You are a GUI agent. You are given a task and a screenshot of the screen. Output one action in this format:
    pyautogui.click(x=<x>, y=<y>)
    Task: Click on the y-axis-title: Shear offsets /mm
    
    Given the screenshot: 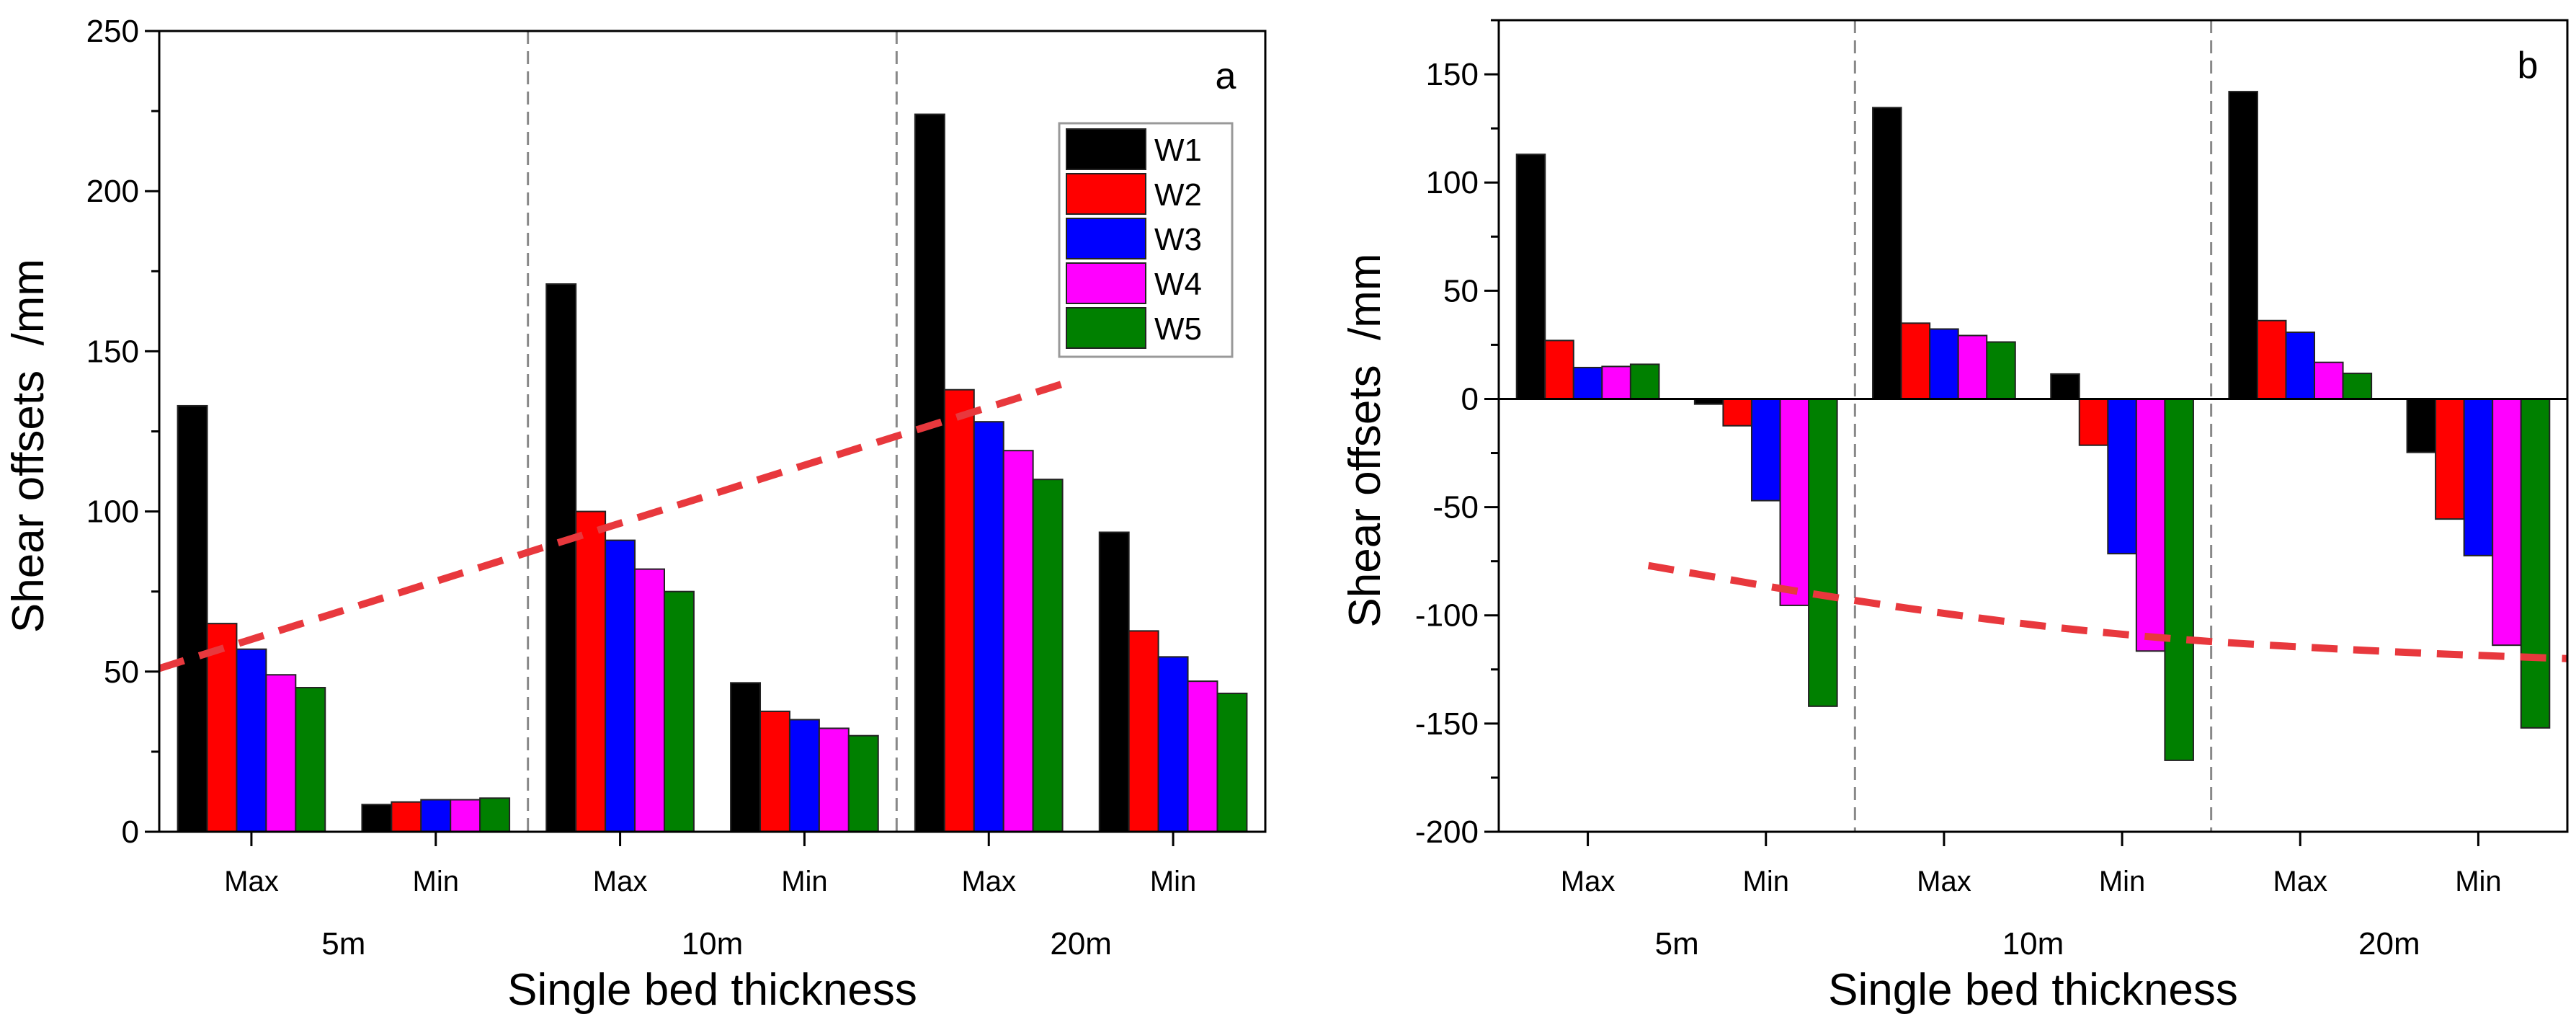 What is the action you would take?
    pyautogui.click(x=1365, y=440)
    